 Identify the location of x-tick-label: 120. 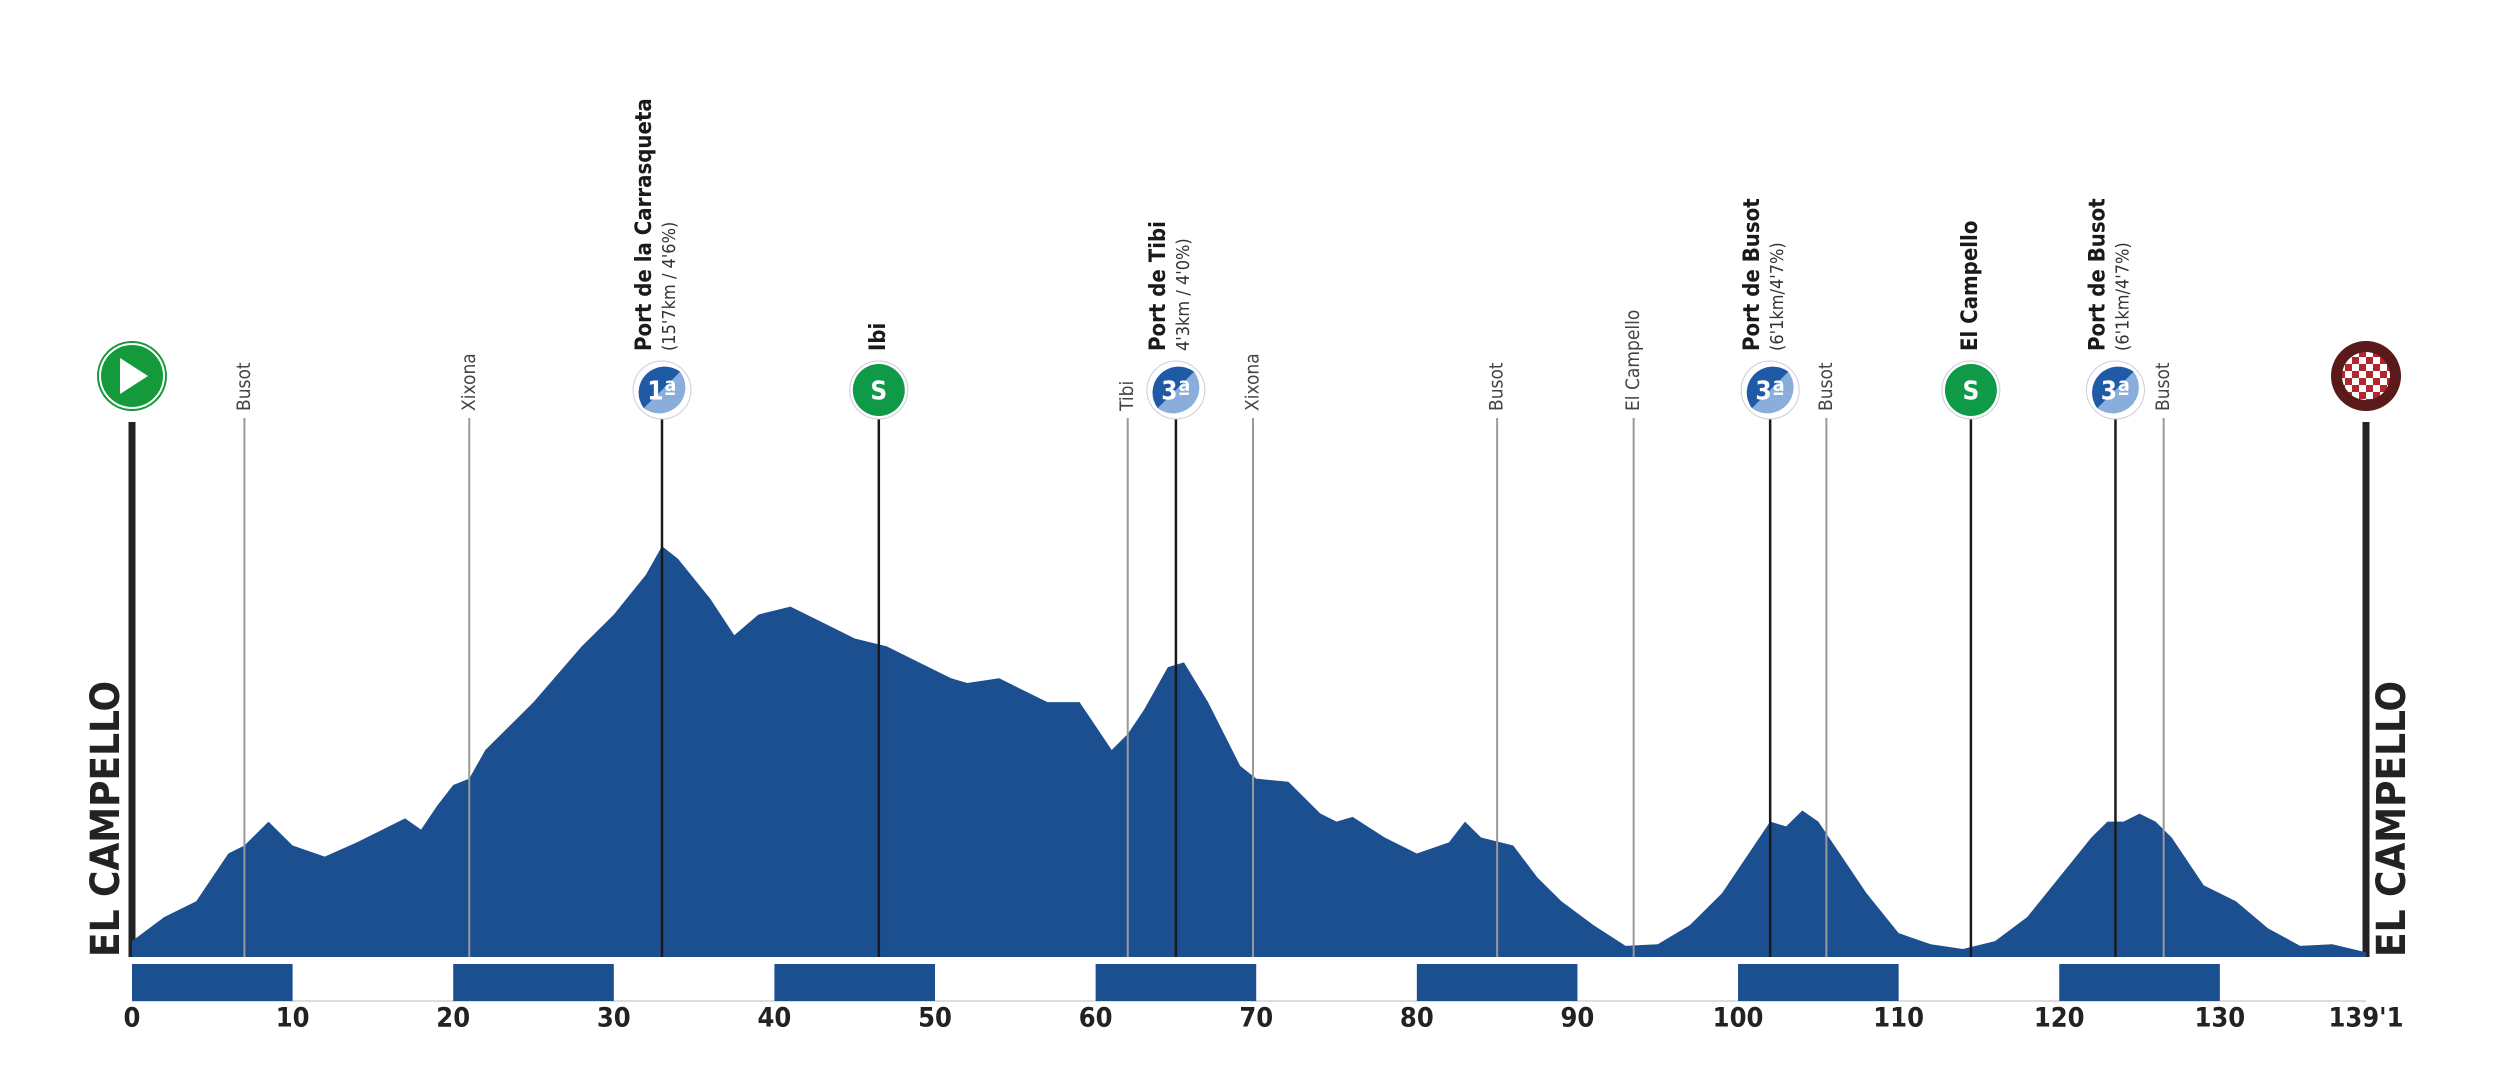
(2059, 1018).